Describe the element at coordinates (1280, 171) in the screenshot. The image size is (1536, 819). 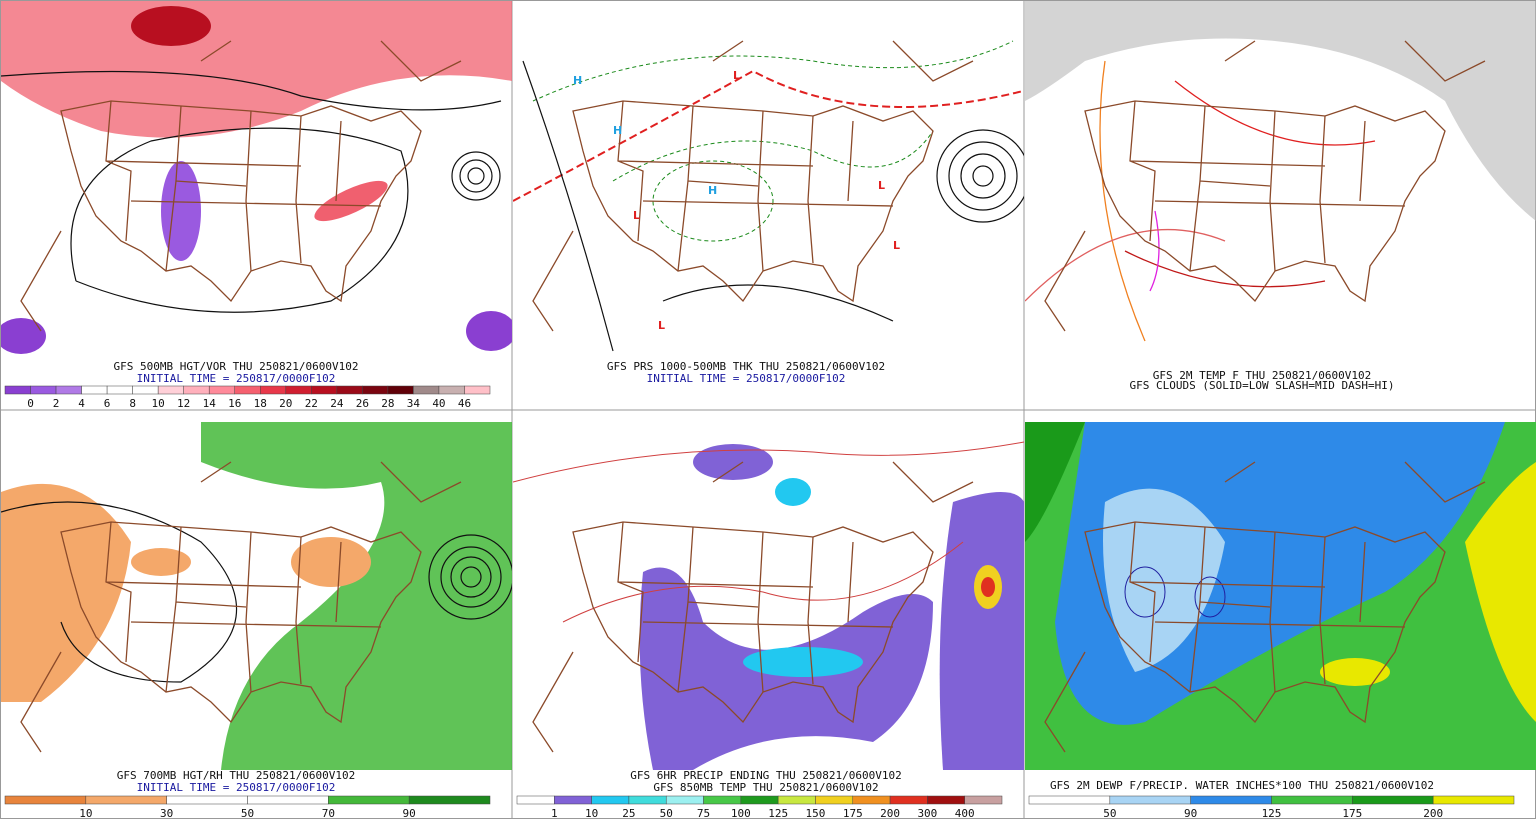
I see `map-temperature` at that location.